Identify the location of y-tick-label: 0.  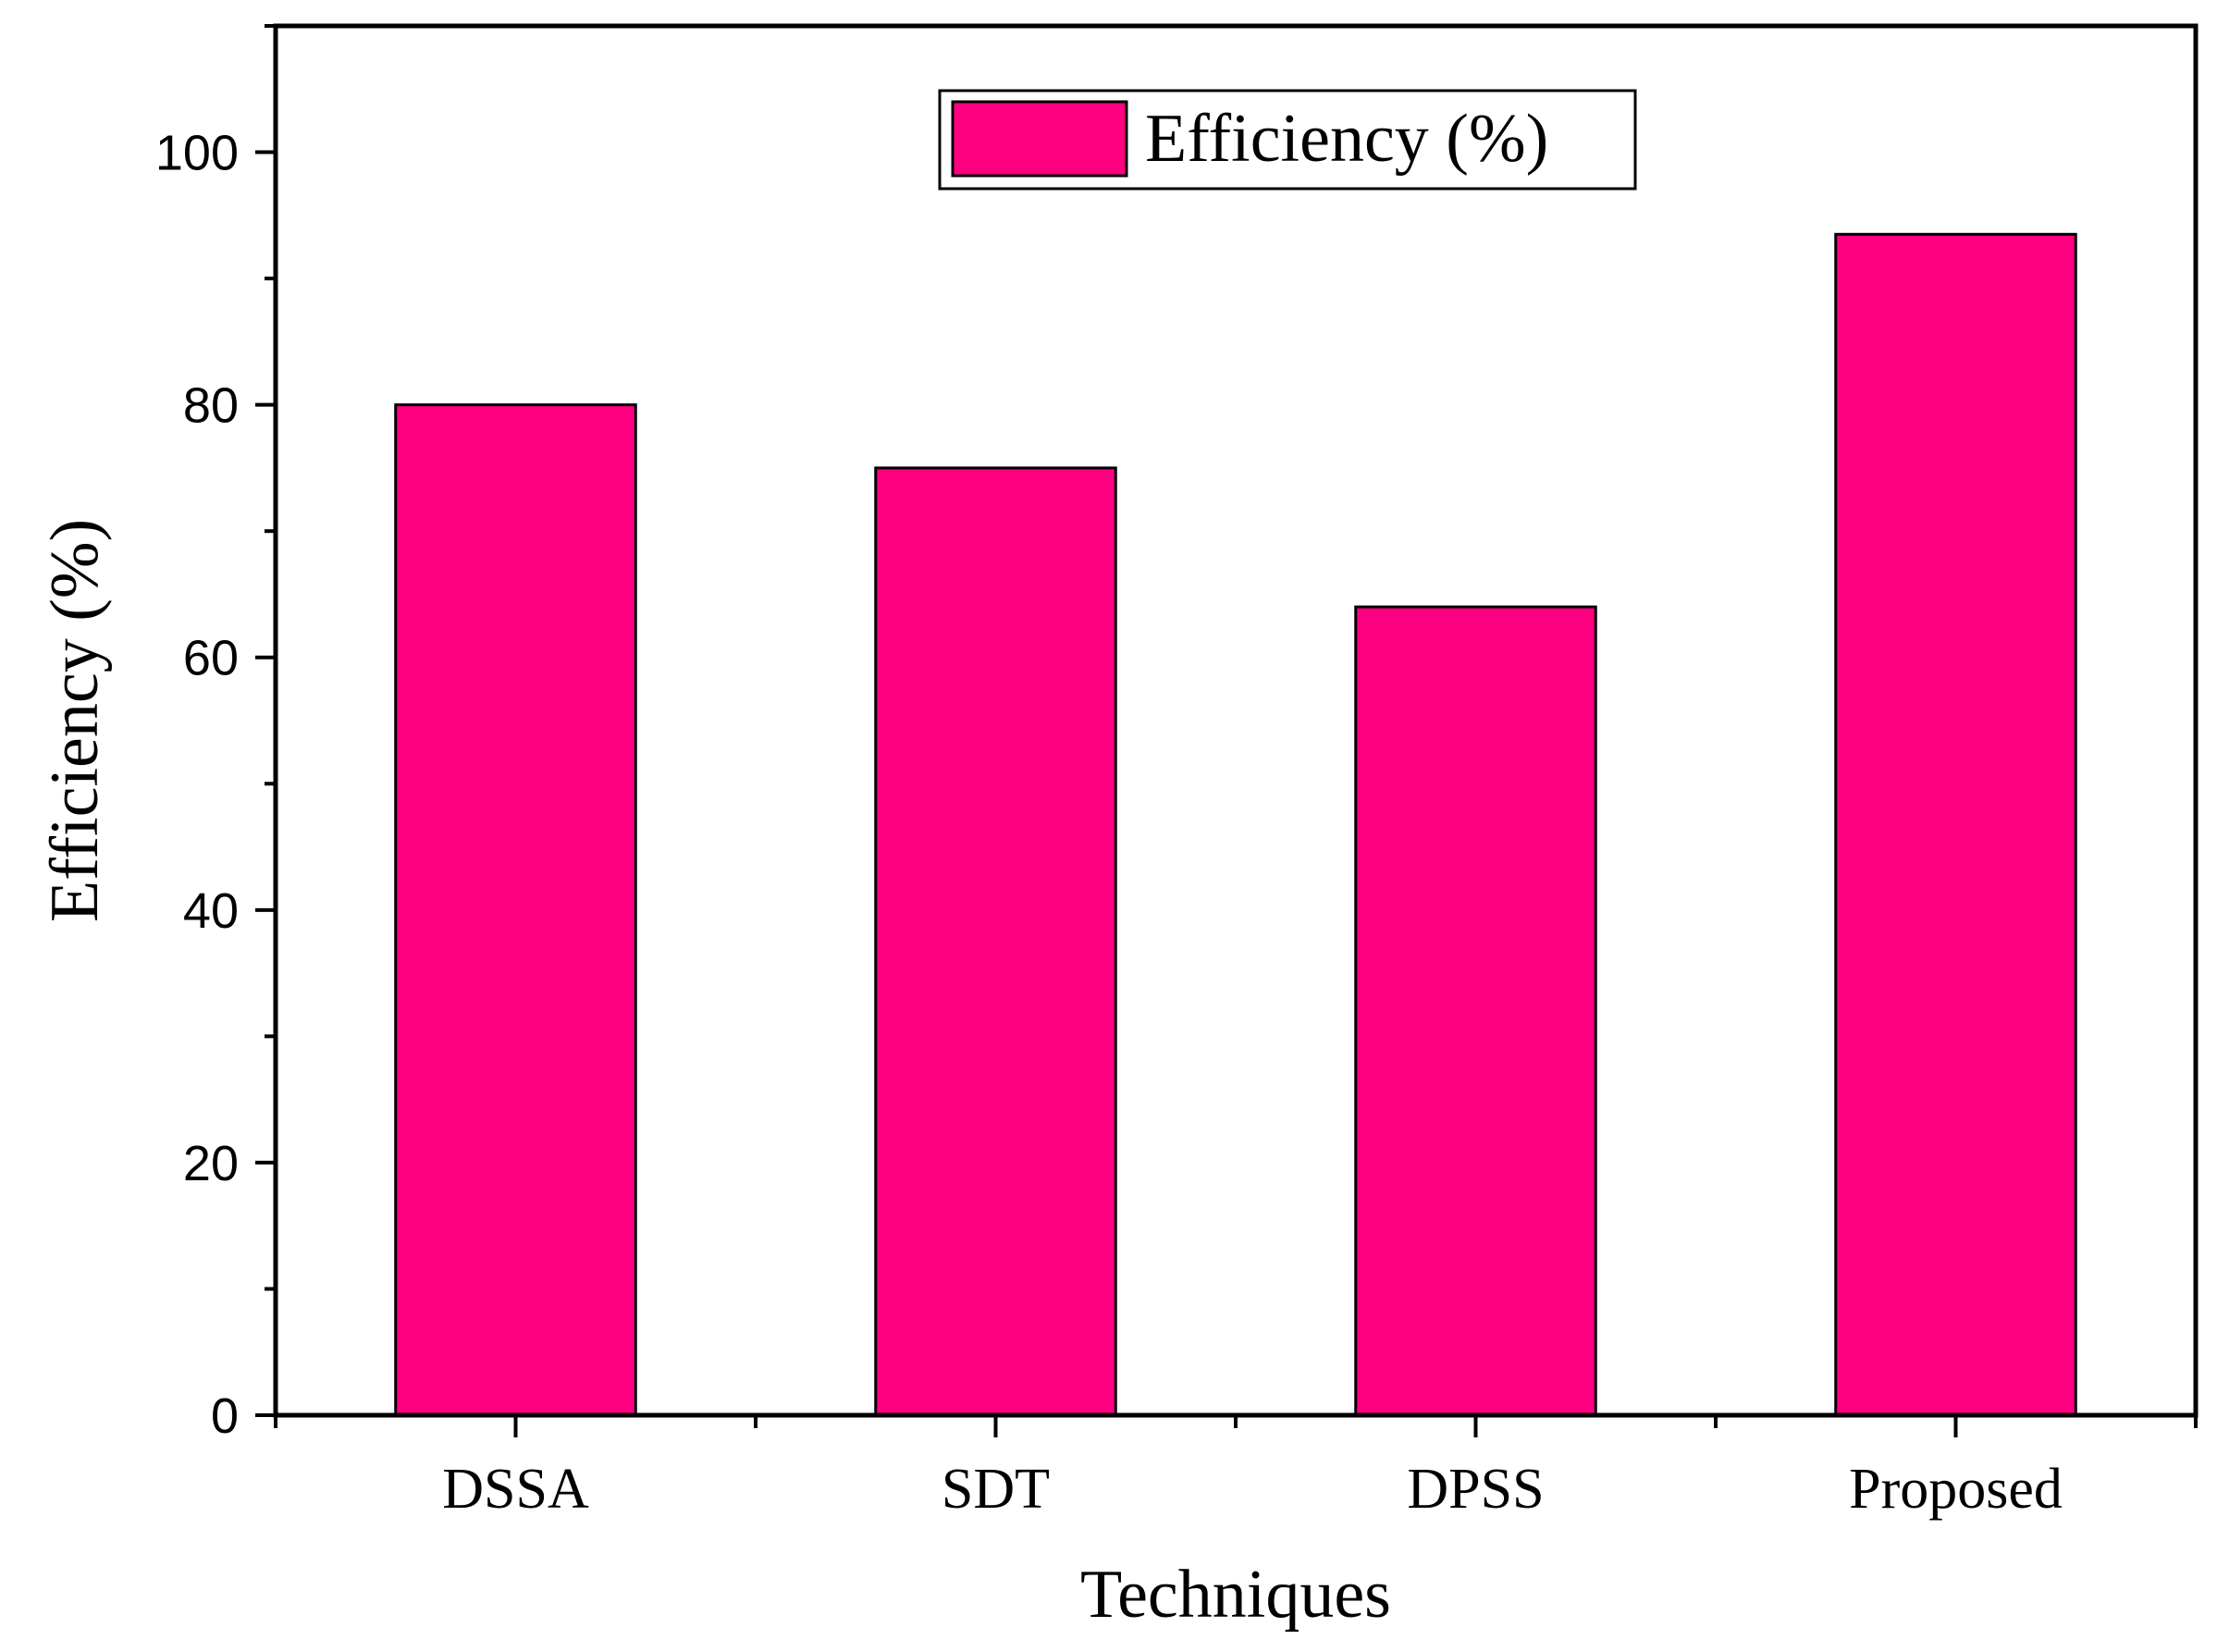
(225, 1416).